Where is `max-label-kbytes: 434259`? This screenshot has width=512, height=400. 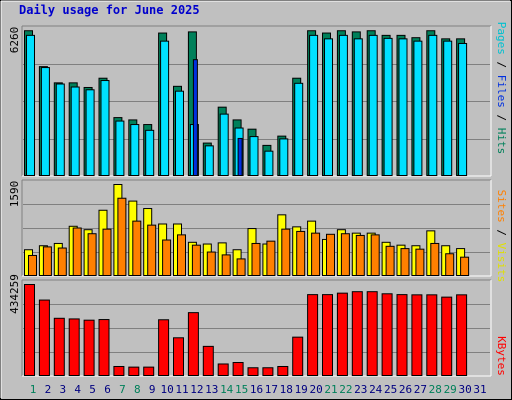 max-label-kbytes: 434259 is located at coordinates (14, 294).